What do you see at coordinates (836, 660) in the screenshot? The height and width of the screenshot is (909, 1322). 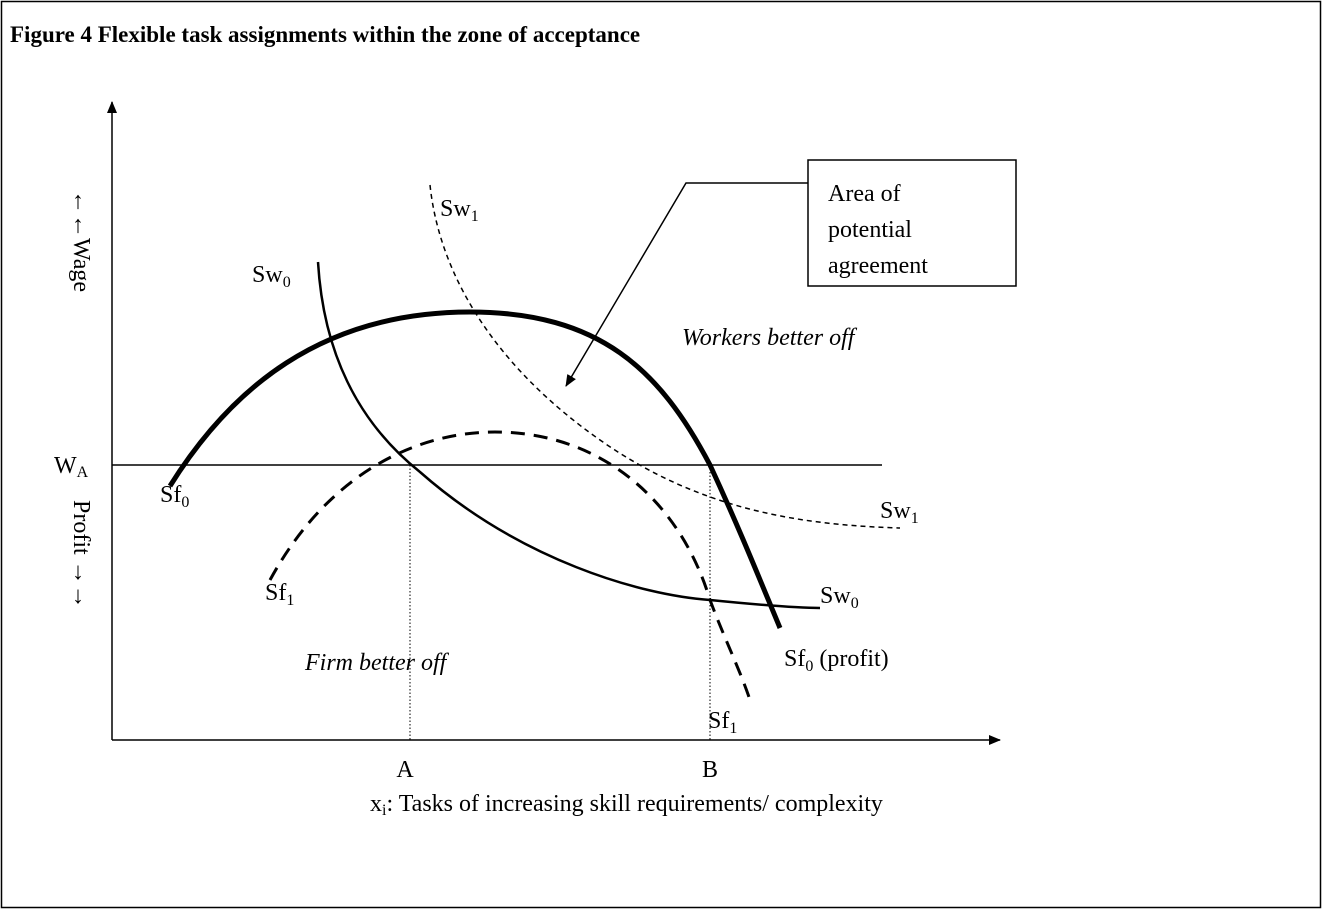 I see `curve-label: Sf0 (profit)` at bounding box center [836, 660].